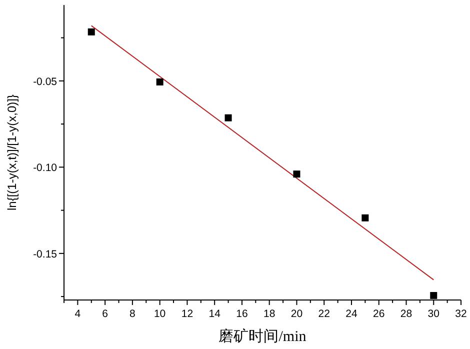 The width and height of the screenshot is (470, 349). What do you see at coordinates (12, 152) in the screenshot?
I see `y-axis-title: ln{[(1-y(x,t)]/[1-y(x,0)]}` at bounding box center [12, 152].